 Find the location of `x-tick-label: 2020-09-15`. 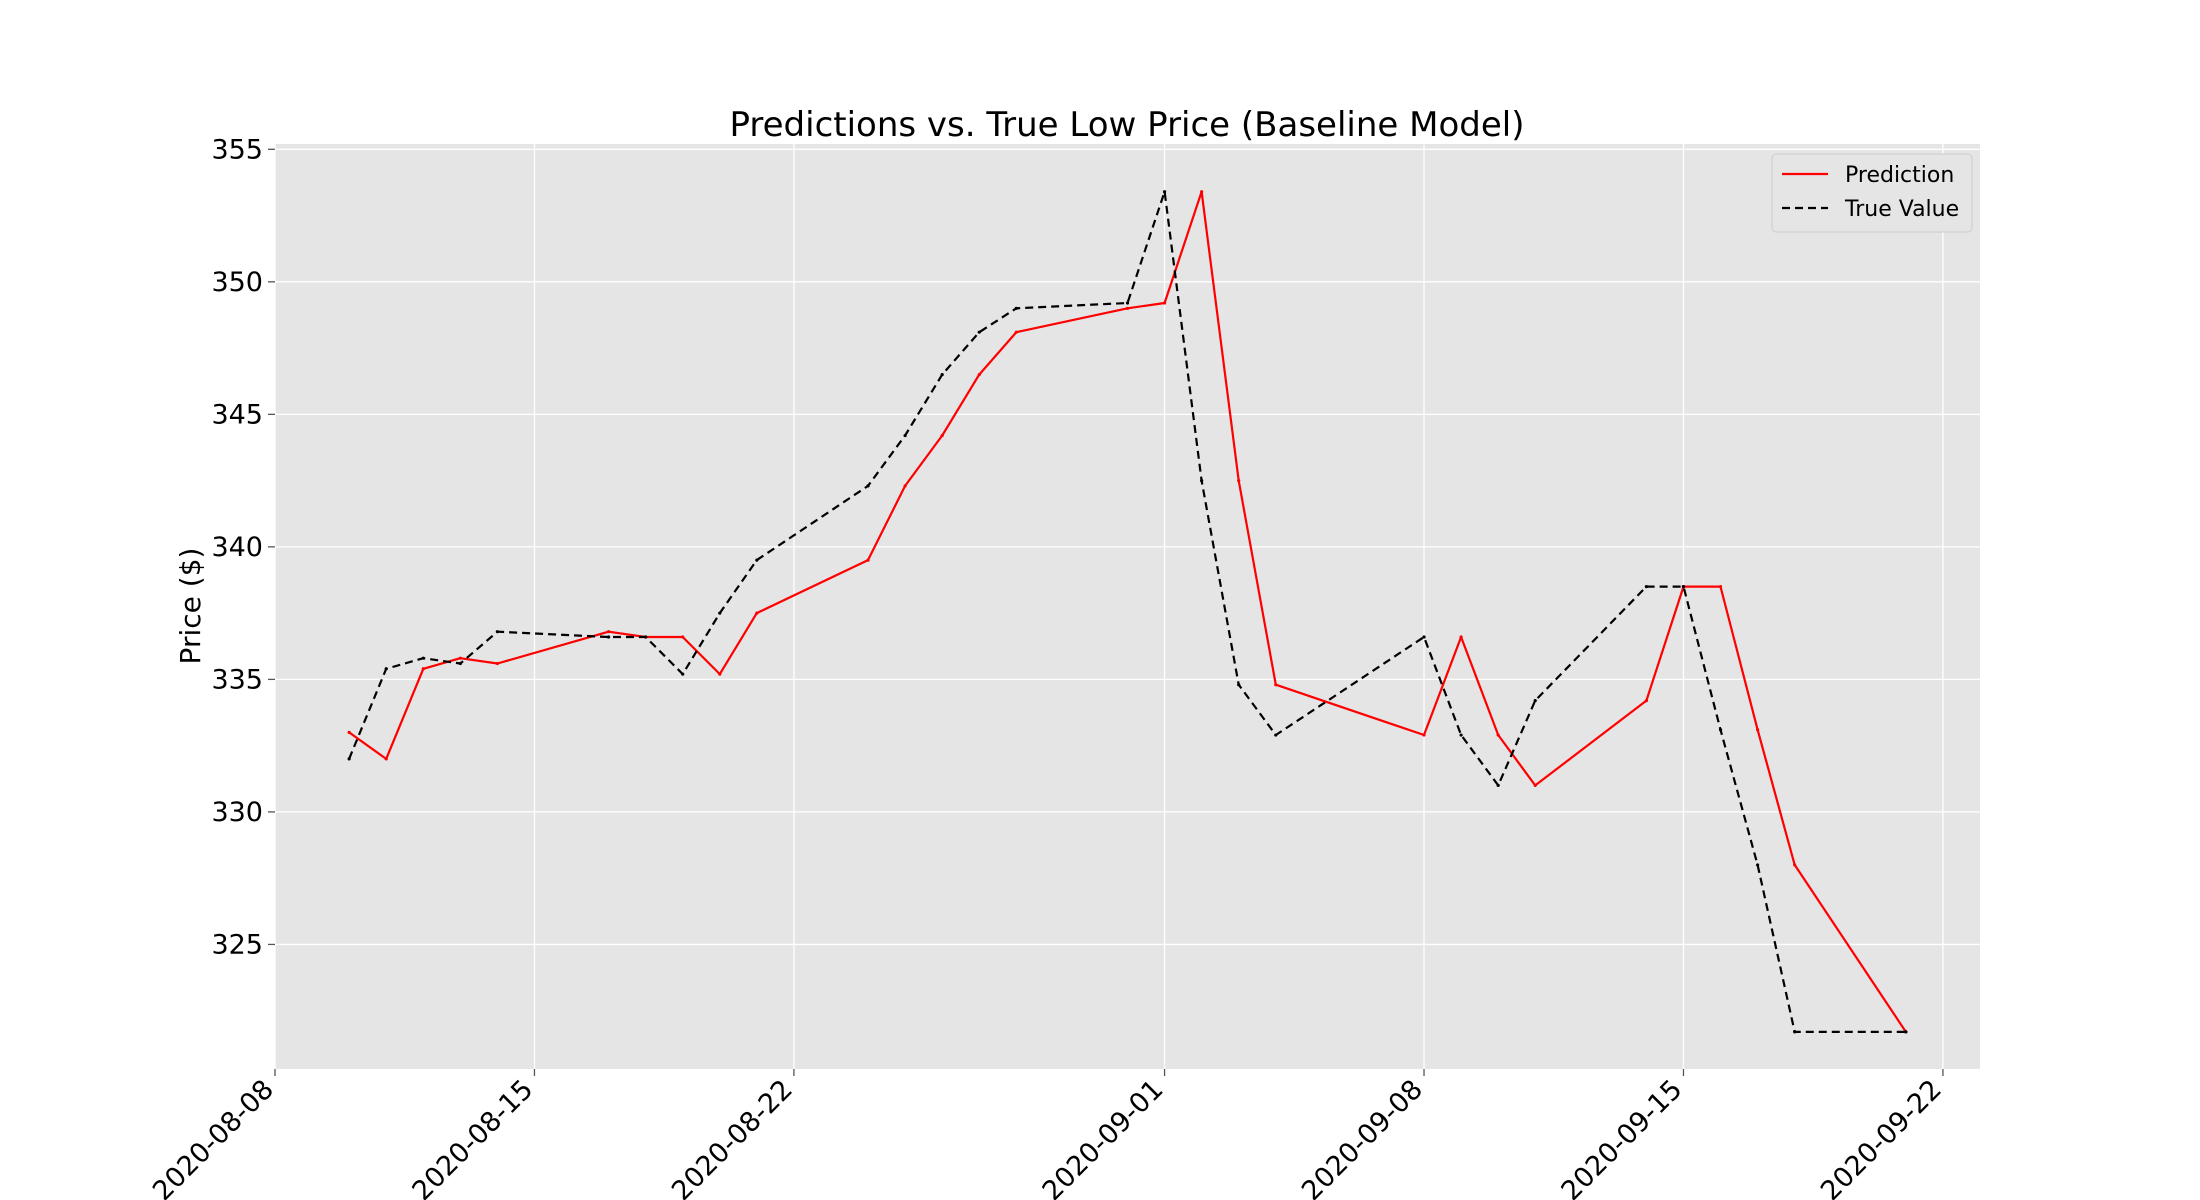

x-tick-label: 2020-09-15 is located at coordinates (1622, 1137).